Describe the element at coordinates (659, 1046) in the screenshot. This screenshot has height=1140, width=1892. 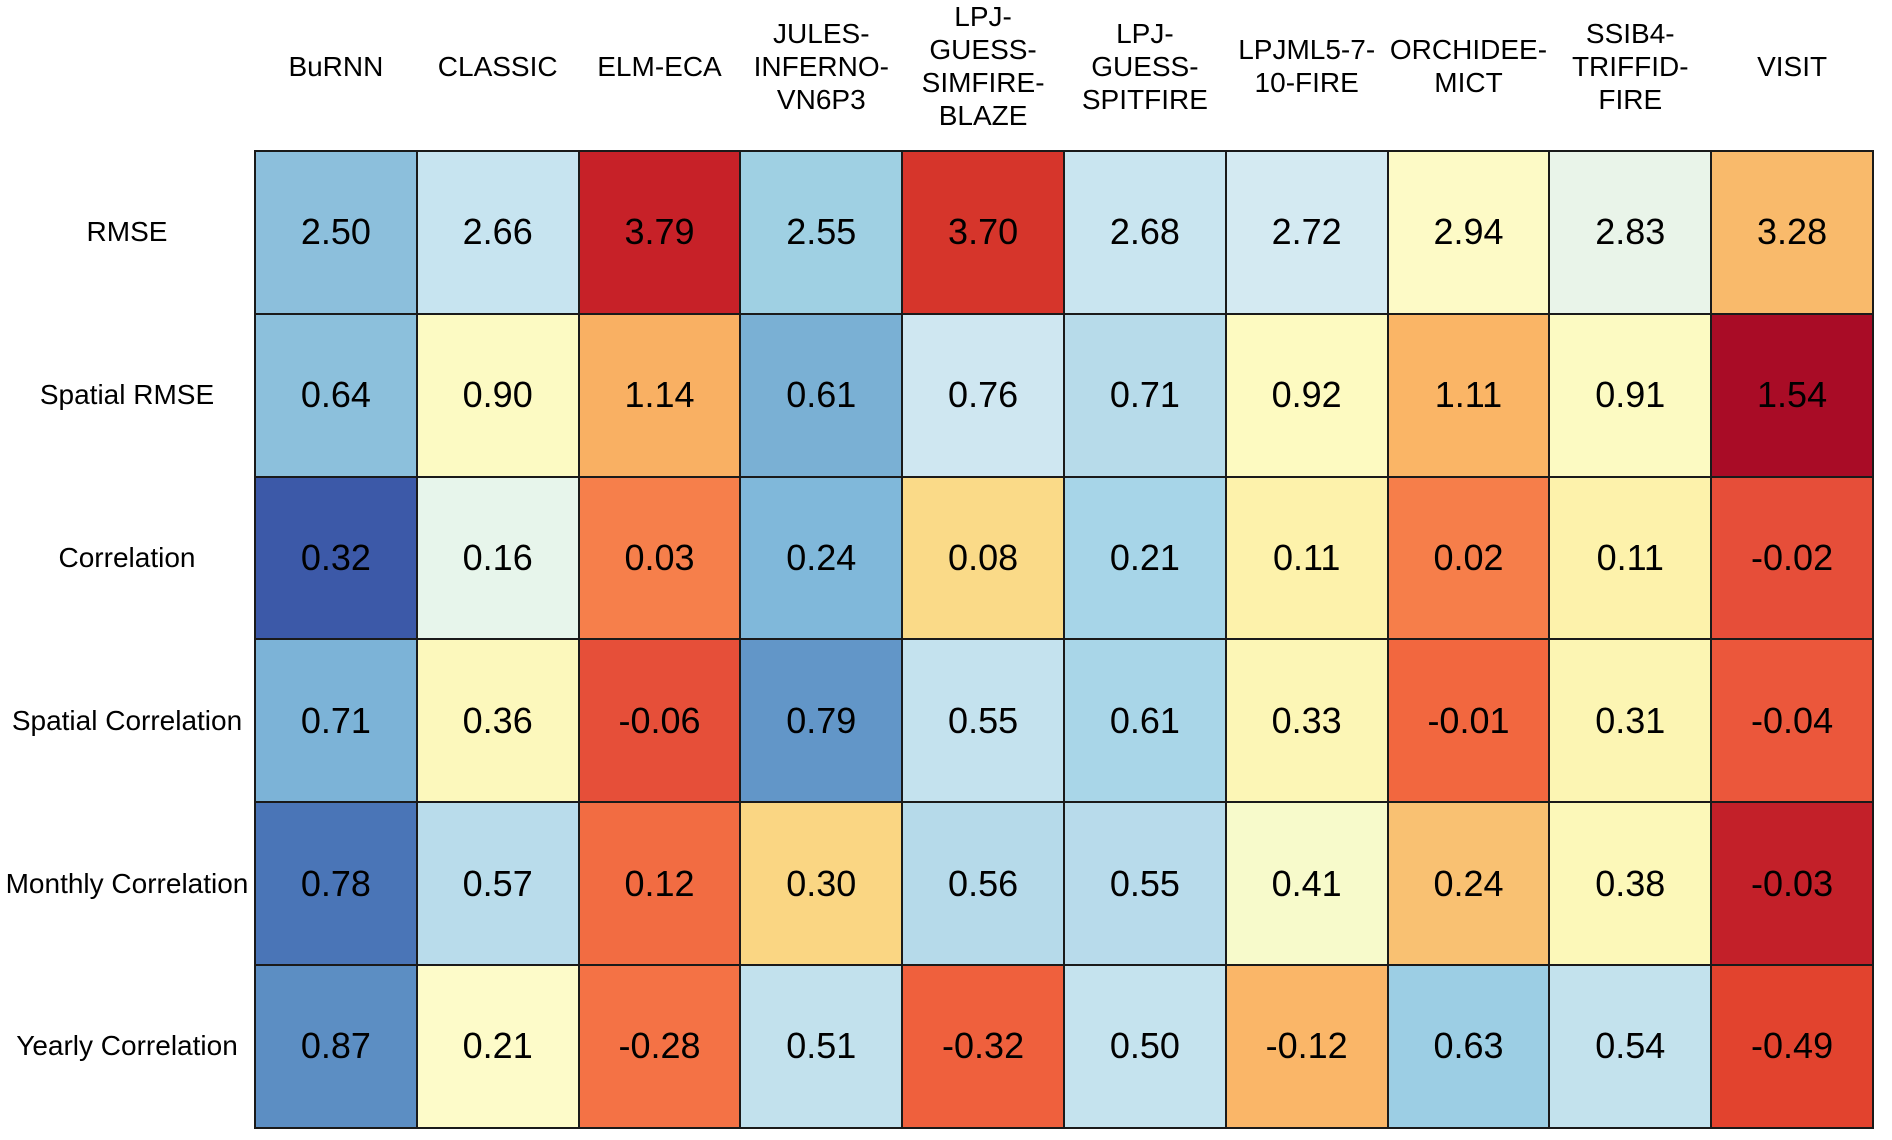
I see `heatmap-cell: -0.28` at that location.